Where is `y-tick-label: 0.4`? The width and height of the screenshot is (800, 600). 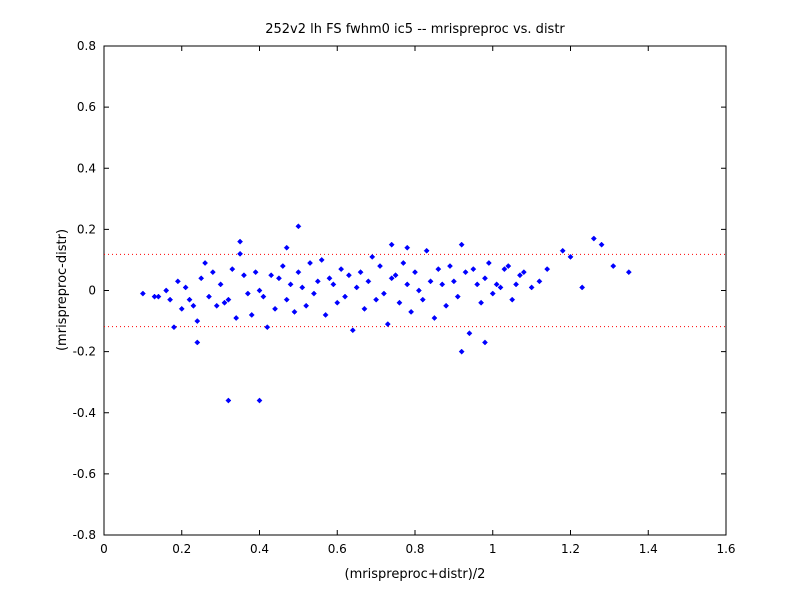
y-tick-label: 0.4 is located at coordinates (86, 168).